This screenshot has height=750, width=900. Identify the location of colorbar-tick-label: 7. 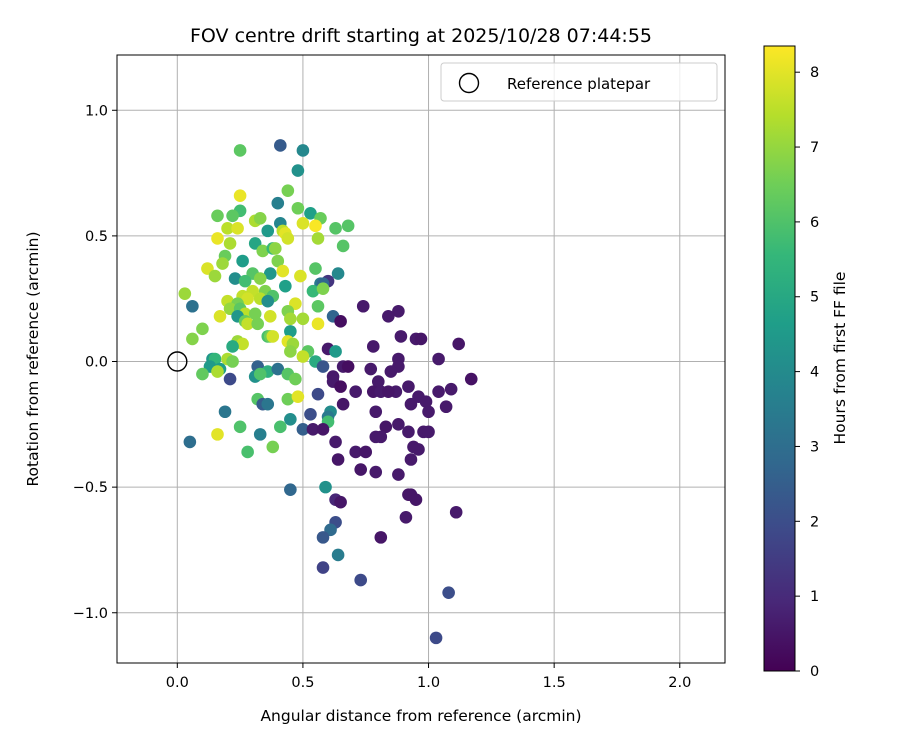
(814, 148).